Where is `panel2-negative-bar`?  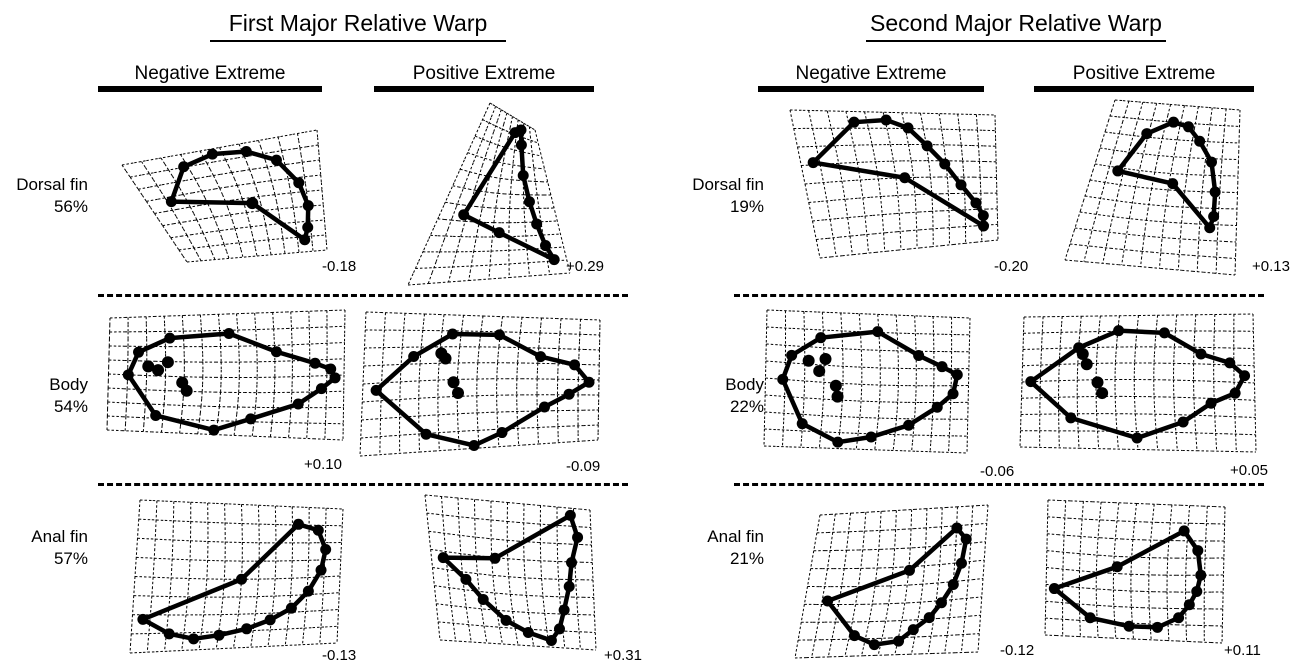
panel2-negative-bar is located at coordinates (871, 89).